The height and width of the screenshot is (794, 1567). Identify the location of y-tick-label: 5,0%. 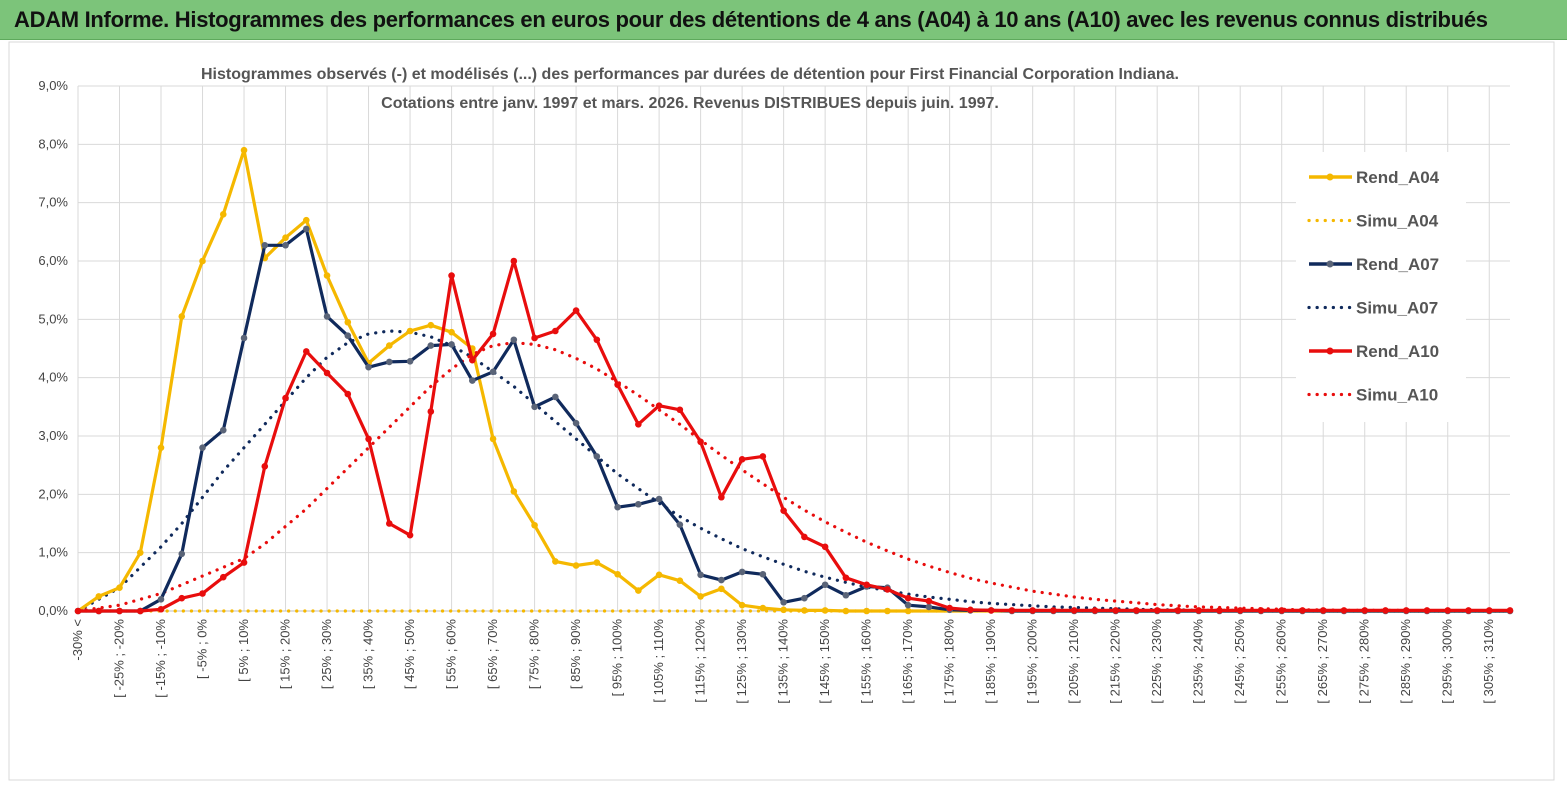
(53, 318).